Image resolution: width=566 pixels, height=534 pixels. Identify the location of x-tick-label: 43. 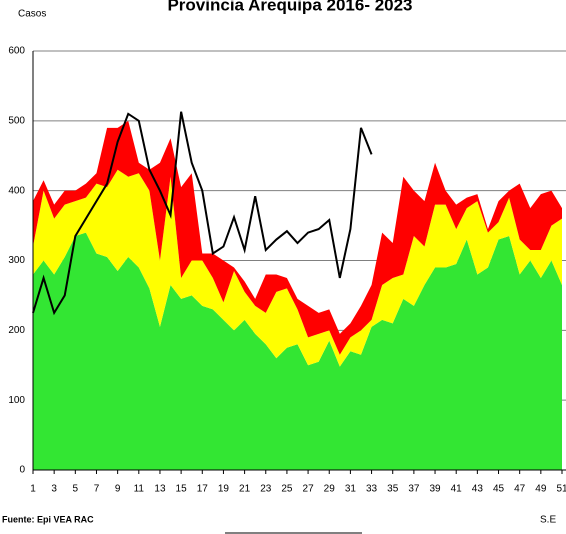
(478, 489).